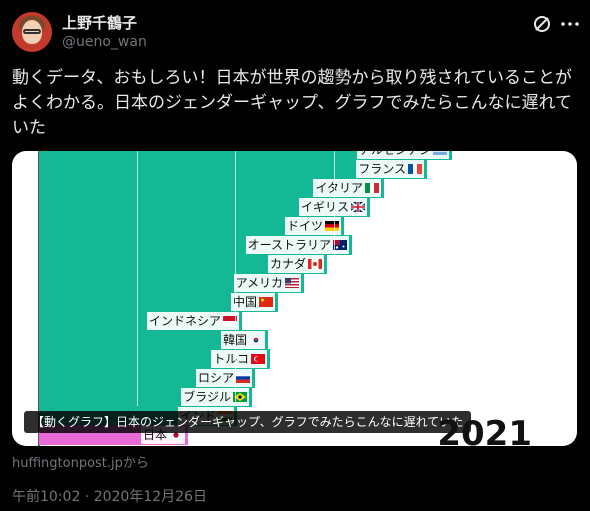 Image resolution: width=590 pixels, height=511 pixels. I want to click on argentina-flag-icon, so click(440, 153).